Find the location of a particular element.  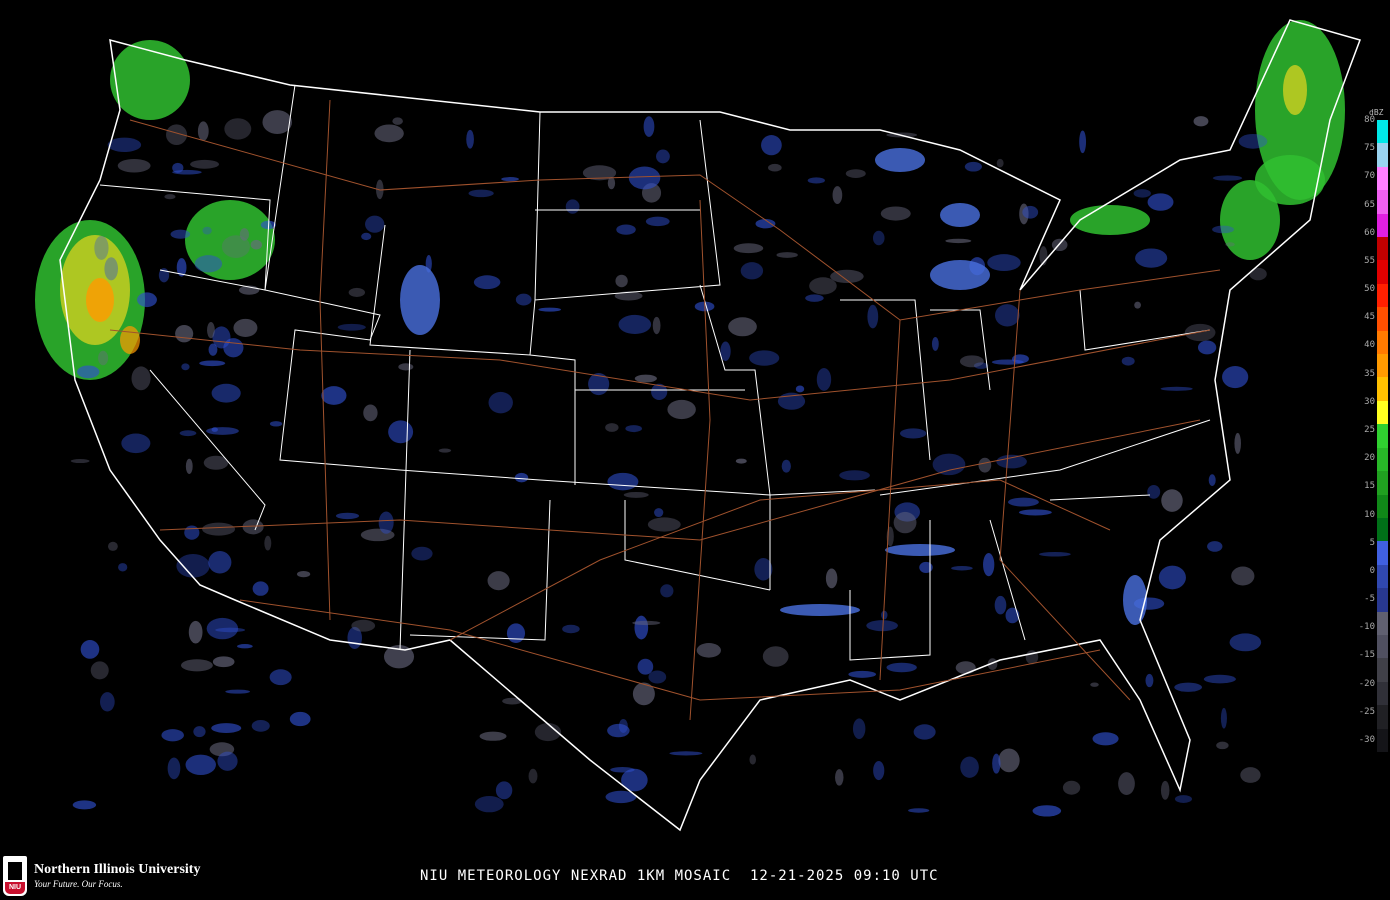

legend-tick: 30 is located at coordinates (1369, 401).